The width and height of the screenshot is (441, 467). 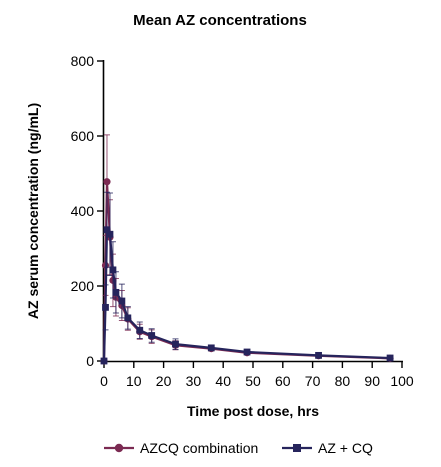 What do you see at coordinates (83, 211) in the screenshot?
I see `y-tick-label: 400` at bounding box center [83, 211].